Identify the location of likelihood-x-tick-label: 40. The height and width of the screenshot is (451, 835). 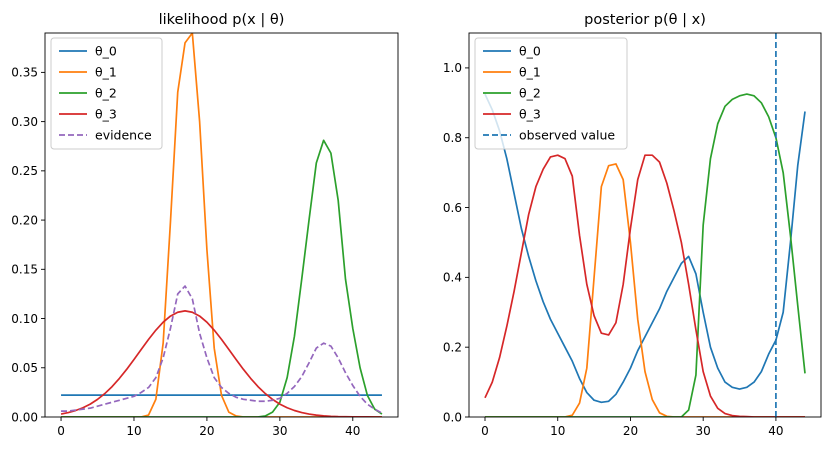
(352, 431).